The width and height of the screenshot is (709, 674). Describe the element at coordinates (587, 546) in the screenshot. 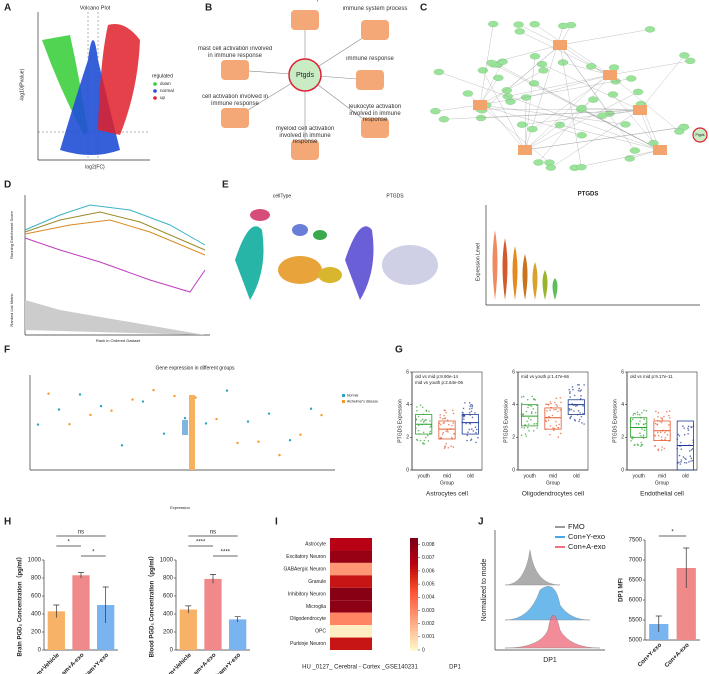

I see `legend-entry: Con+A-exo` at that location.